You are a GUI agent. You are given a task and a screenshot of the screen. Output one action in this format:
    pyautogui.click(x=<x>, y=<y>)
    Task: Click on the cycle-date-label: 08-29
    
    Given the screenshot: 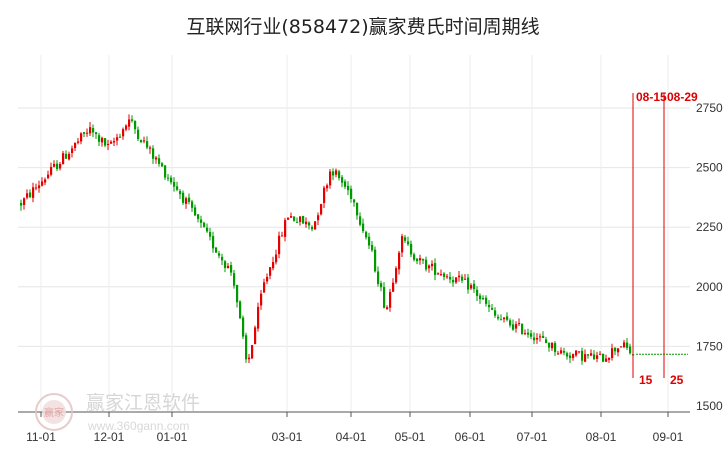 What is the action you would take?
    pyautogui.click(x=682, y=97)
    